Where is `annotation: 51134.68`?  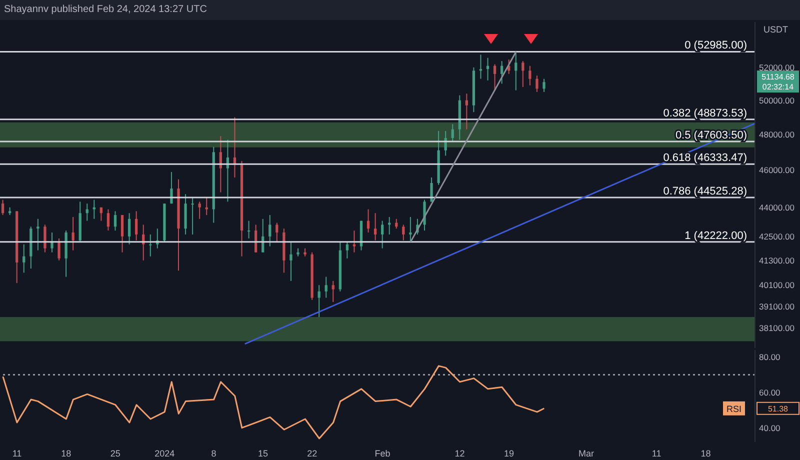 annotation: 51134.68 is located at coordinates (778, 77).